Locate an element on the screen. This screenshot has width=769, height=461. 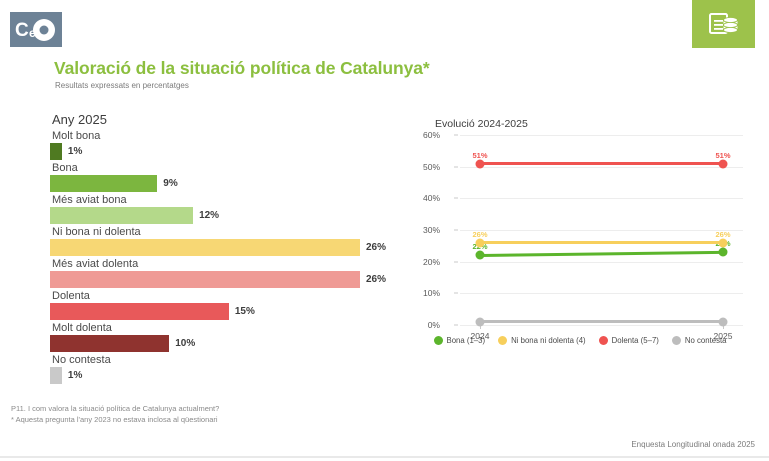
bar-value-label: 15% is located at coordinates (244, 311).